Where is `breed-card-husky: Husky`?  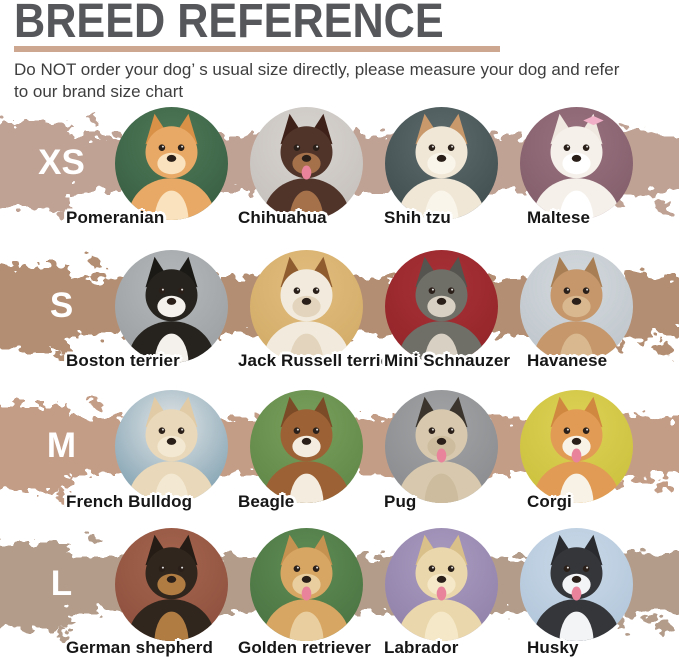 breed-card-husky: Husky is located at coordinates (576, 592).